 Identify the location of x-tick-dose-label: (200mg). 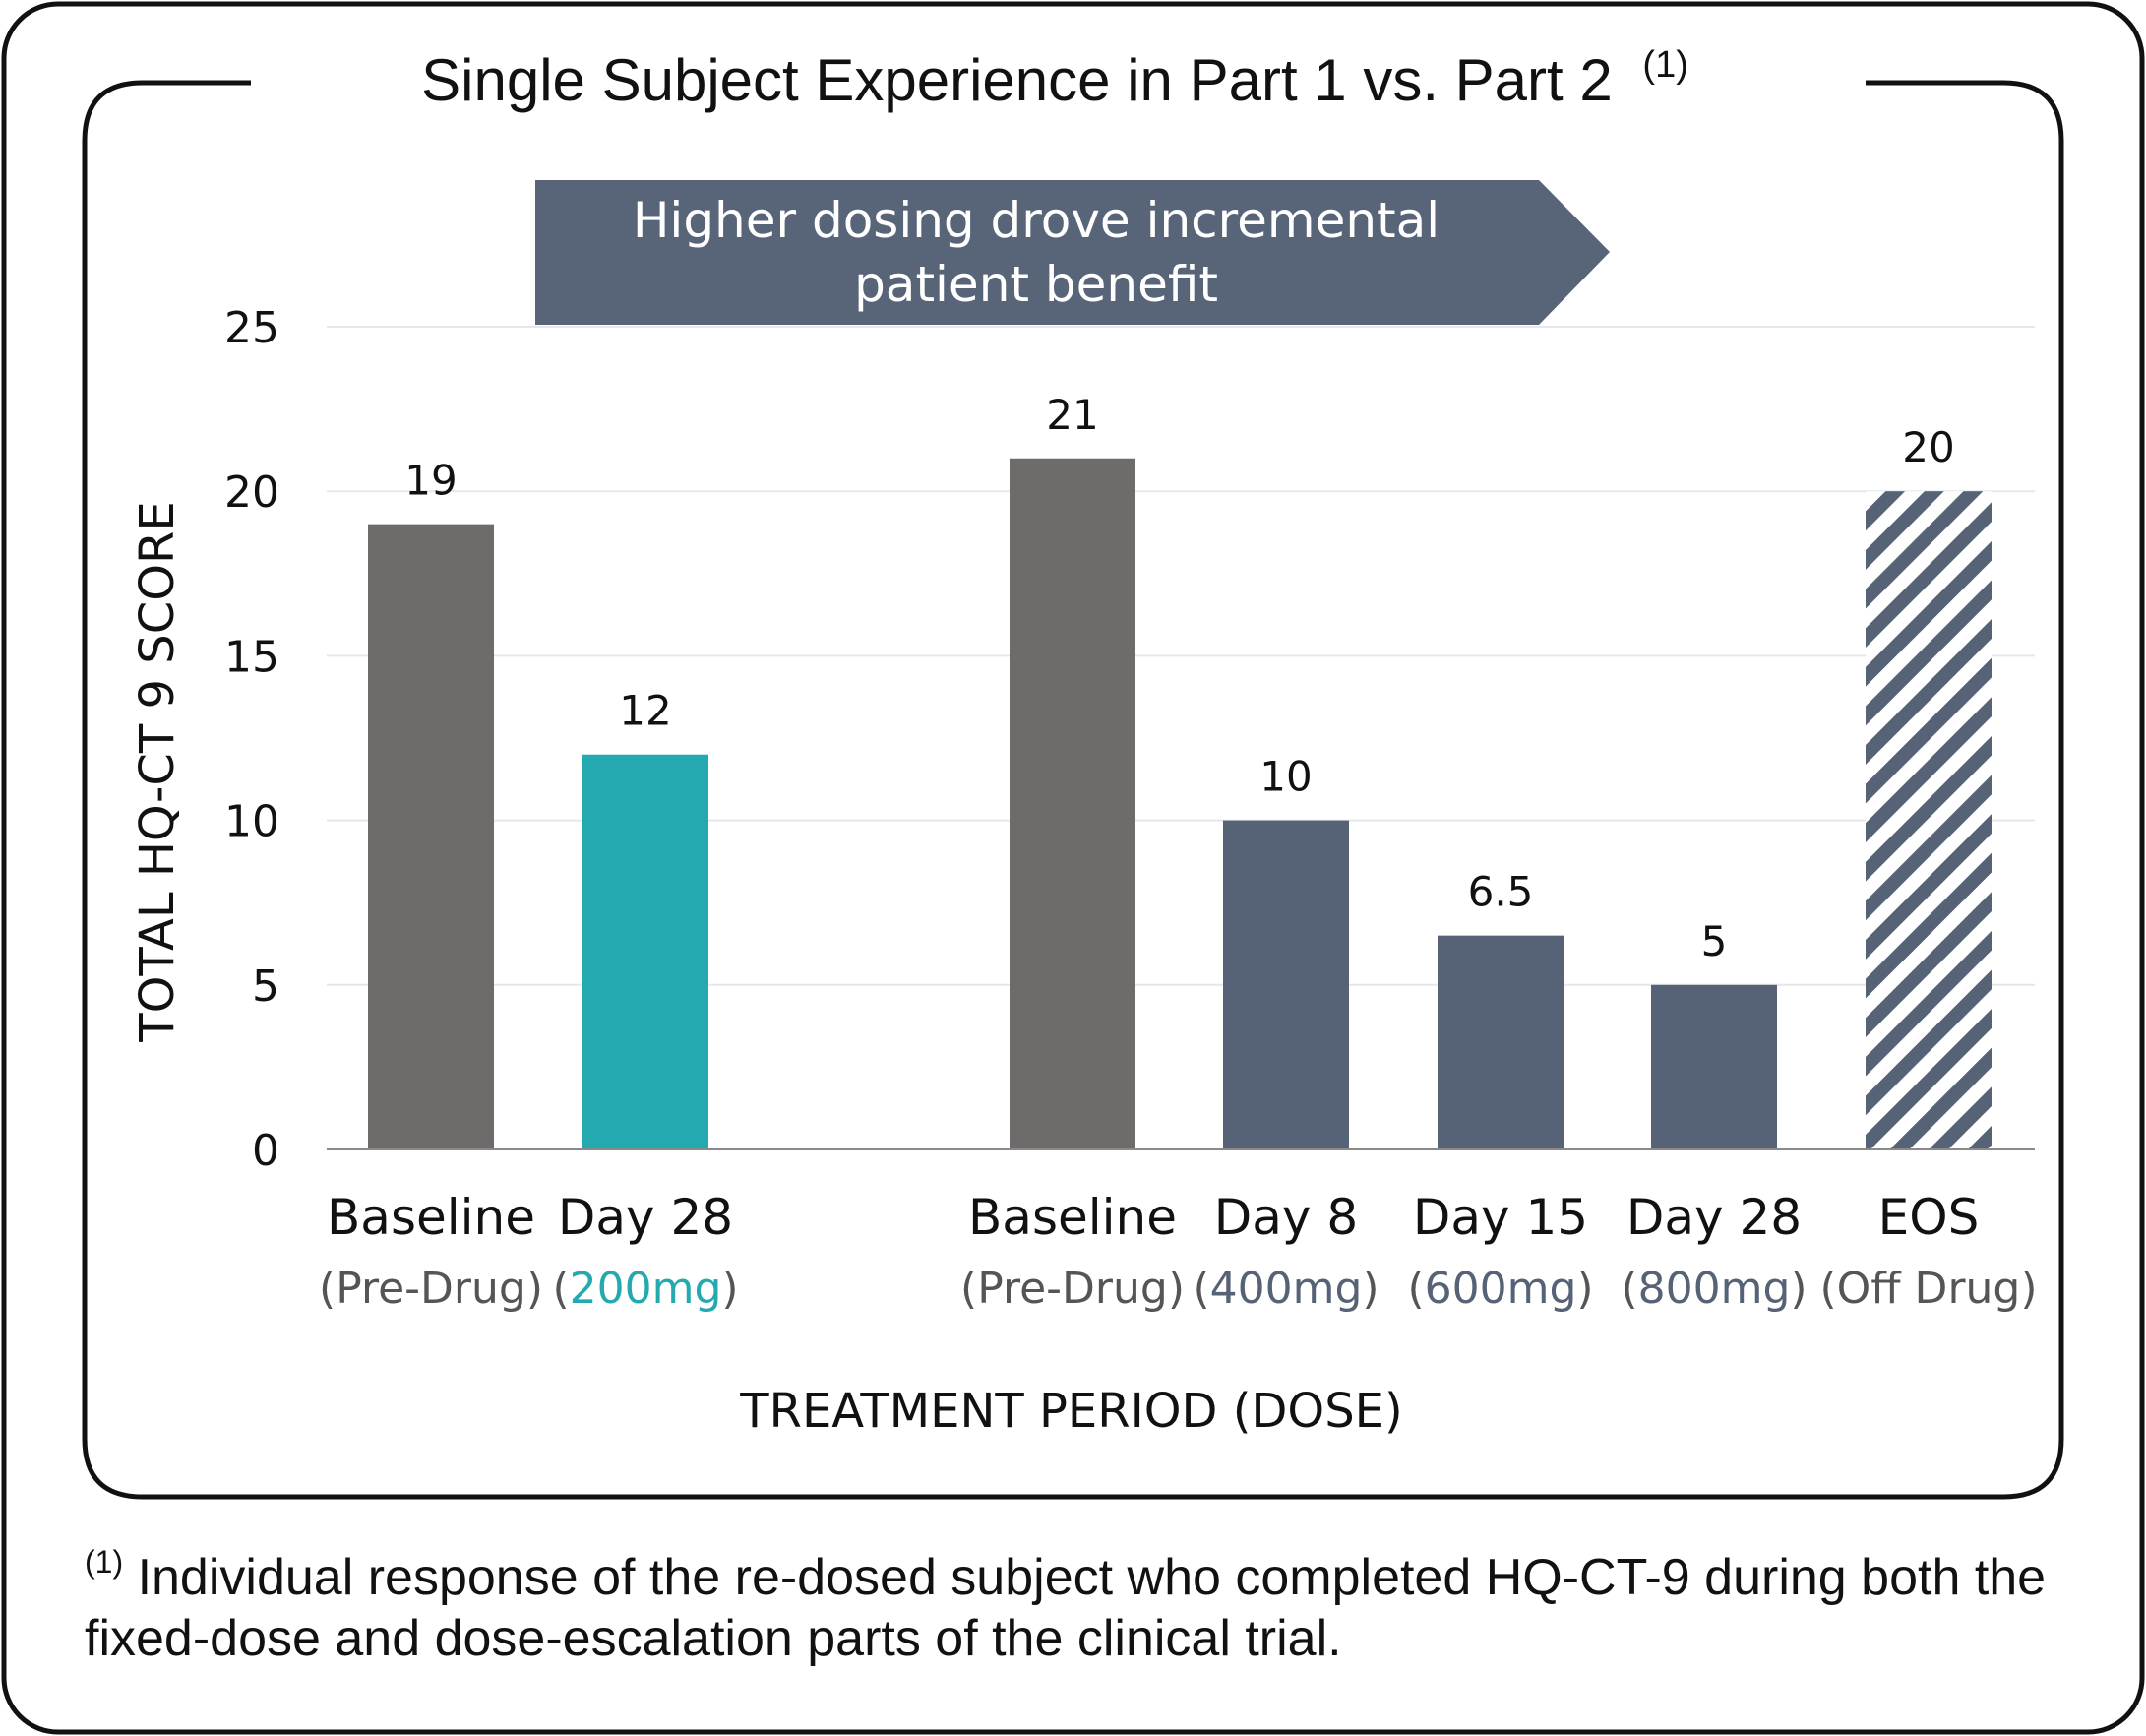
(645, 1289).